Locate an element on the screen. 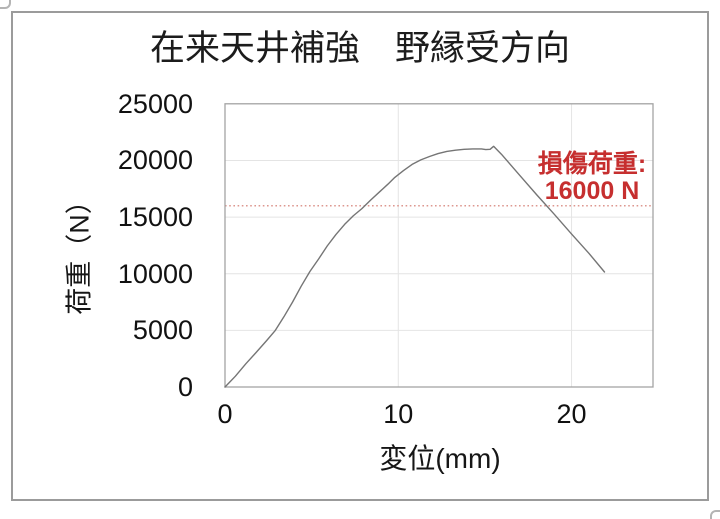 The image size is (720, 519). damage-load-annotation: 損傷荷重: 16000 N is located at coordinates (592, 178).